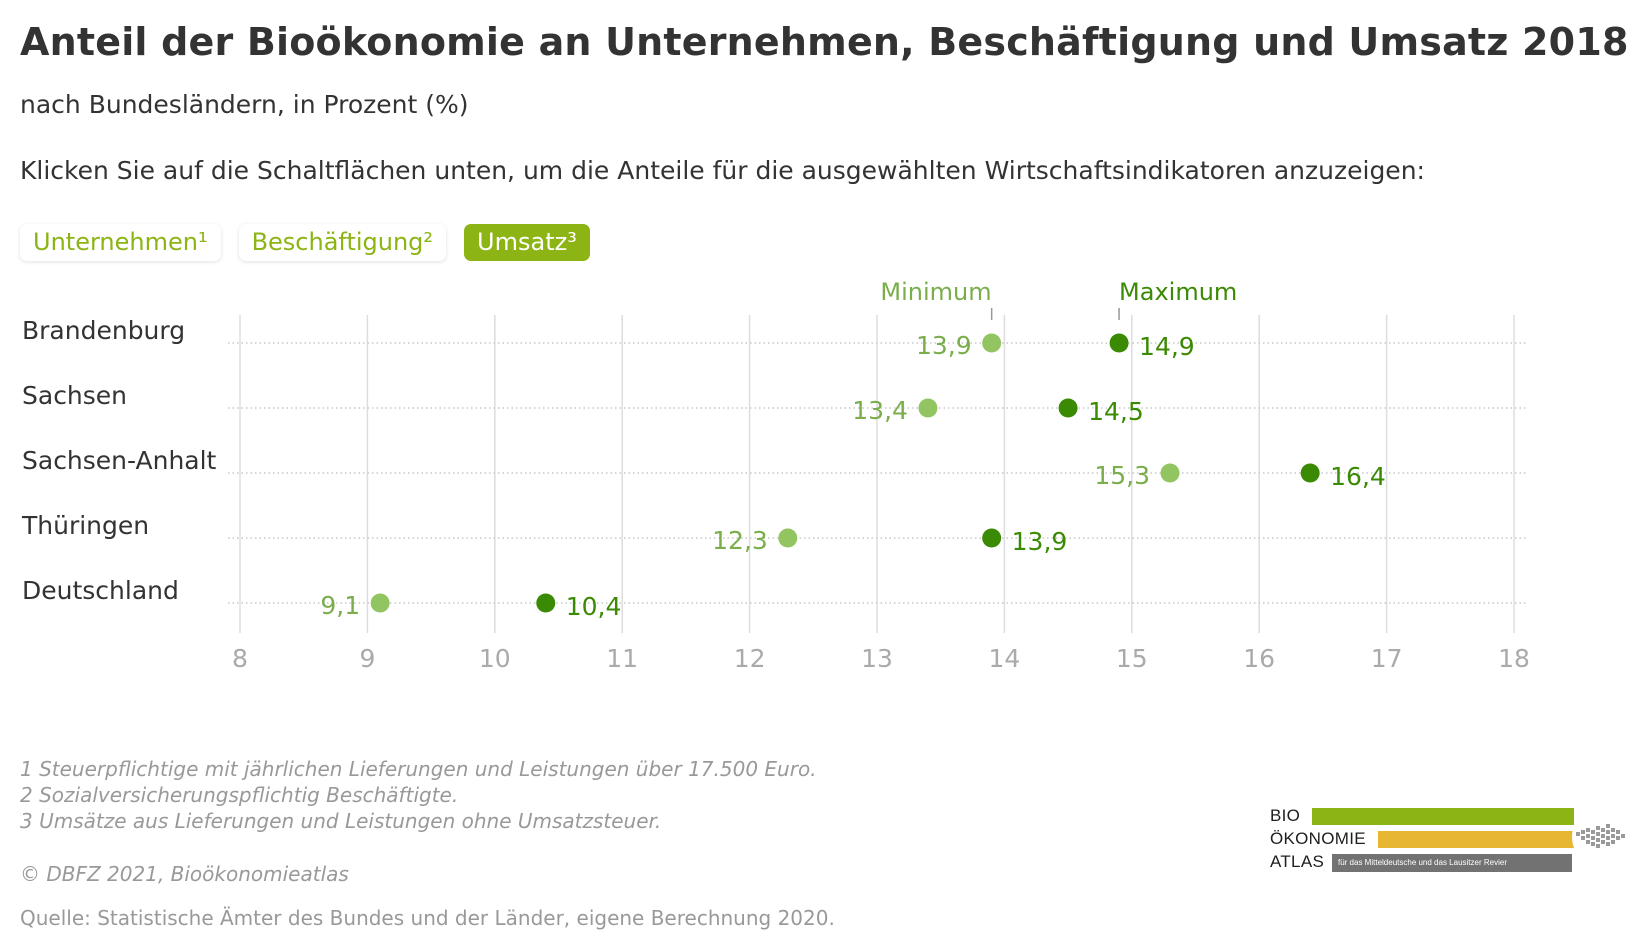  I want to click on category-label: Deutschland, so click(100, 590).